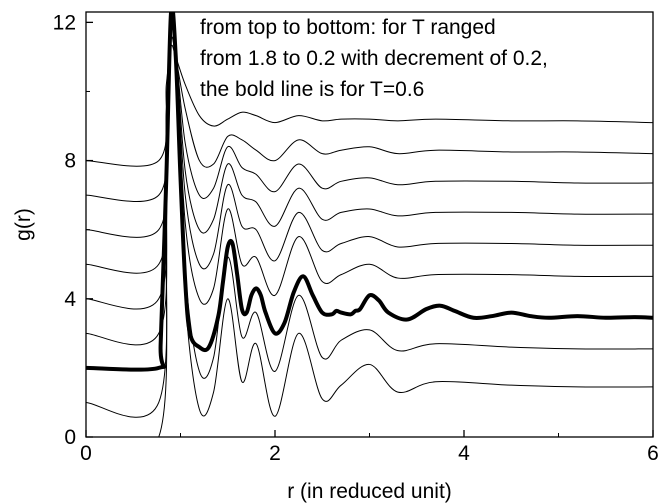 Image resolution: width=660 pixels, height=503 pixels. What do you see at coordinates (312, 89) in the screenshot?
I see `annotation-line-3: the bold line is for T=0.6` at bounding box center [312, 89].